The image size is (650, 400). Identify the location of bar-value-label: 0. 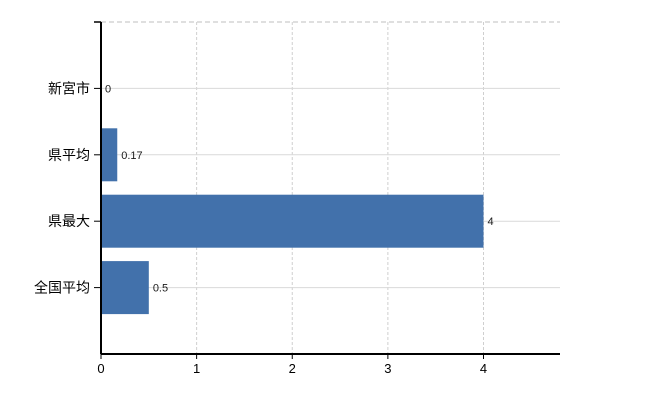
(108, 89).